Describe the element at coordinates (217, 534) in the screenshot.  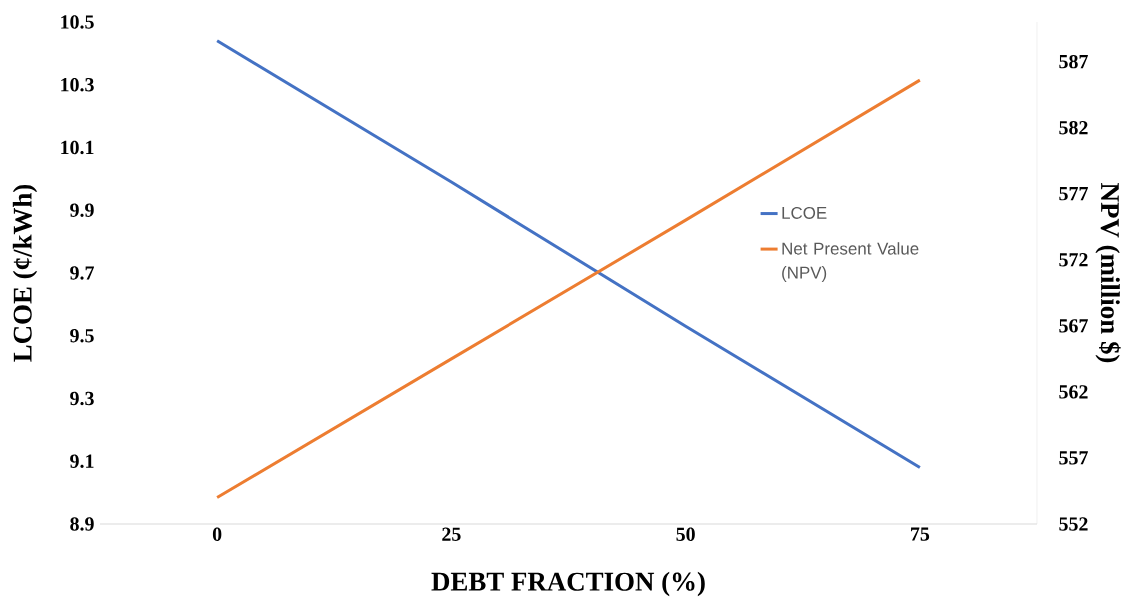
I see `x-tick-label: 0` at that location.